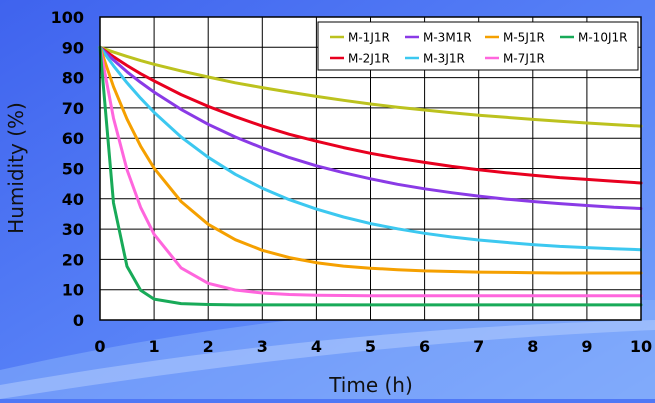 The image size is (655, 403). I want to click on y-tick-label: 80, so click(73, 78).